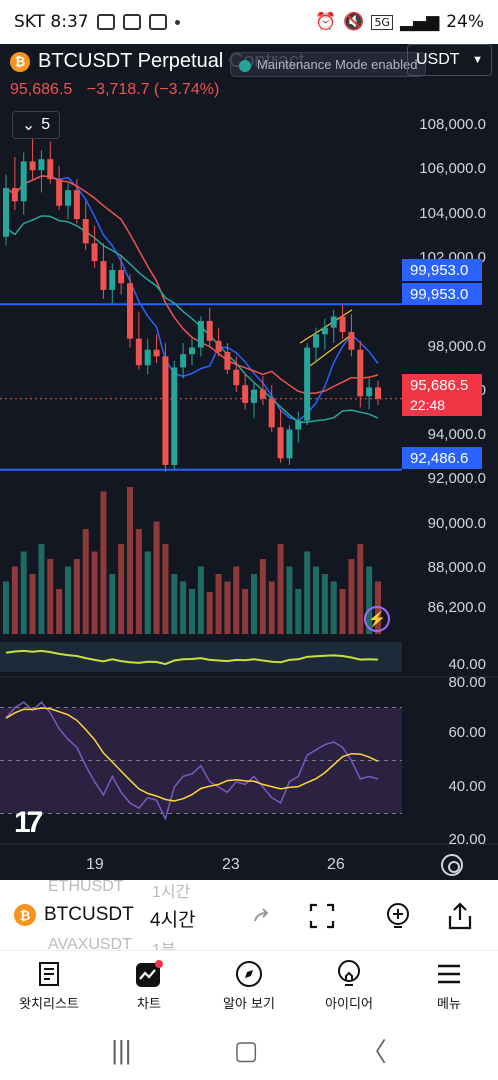 This screenshot has height=1080, width=498. What do you see at coordinates (51, 22) in the screenshot?
I see `carrier-time: SKT 8:37` at bounding box center [51, 22].